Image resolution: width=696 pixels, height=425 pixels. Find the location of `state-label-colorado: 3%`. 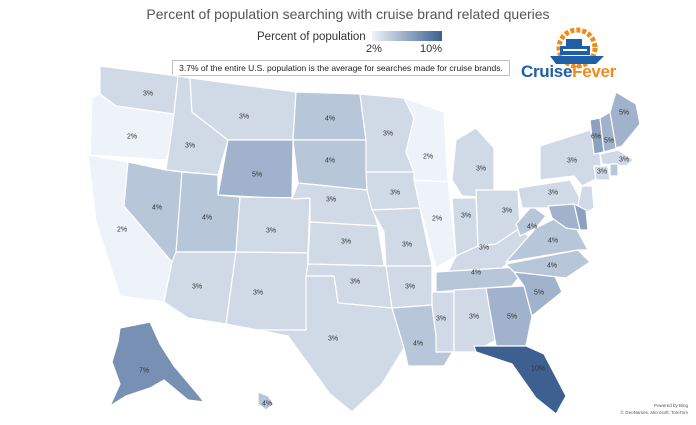

state-label-colorado: 3% is located at coordinates (271, 231).